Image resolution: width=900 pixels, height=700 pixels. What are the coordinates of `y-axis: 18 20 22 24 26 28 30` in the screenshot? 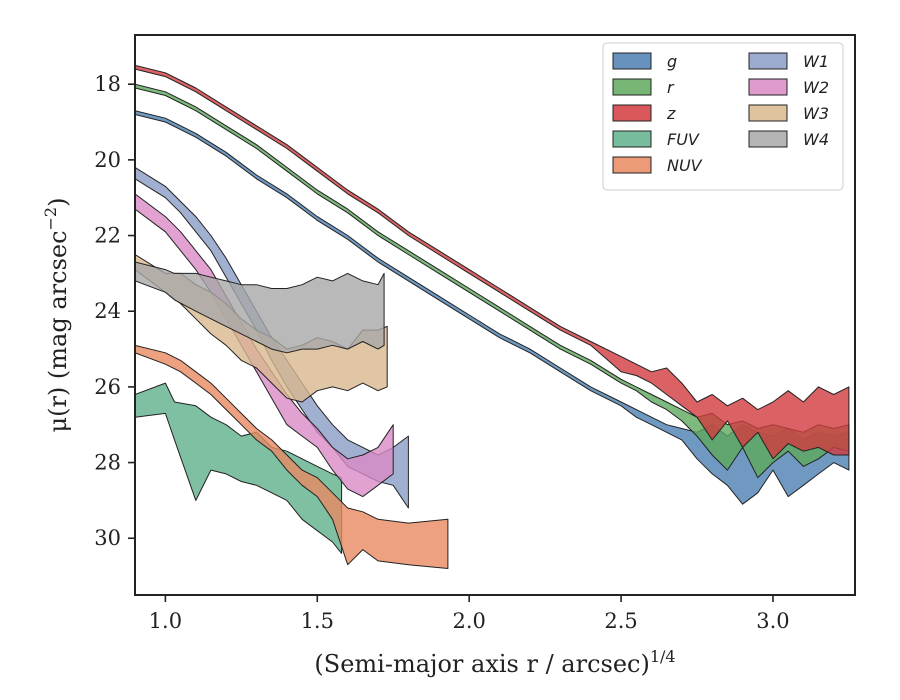 It's located at (114, 311).